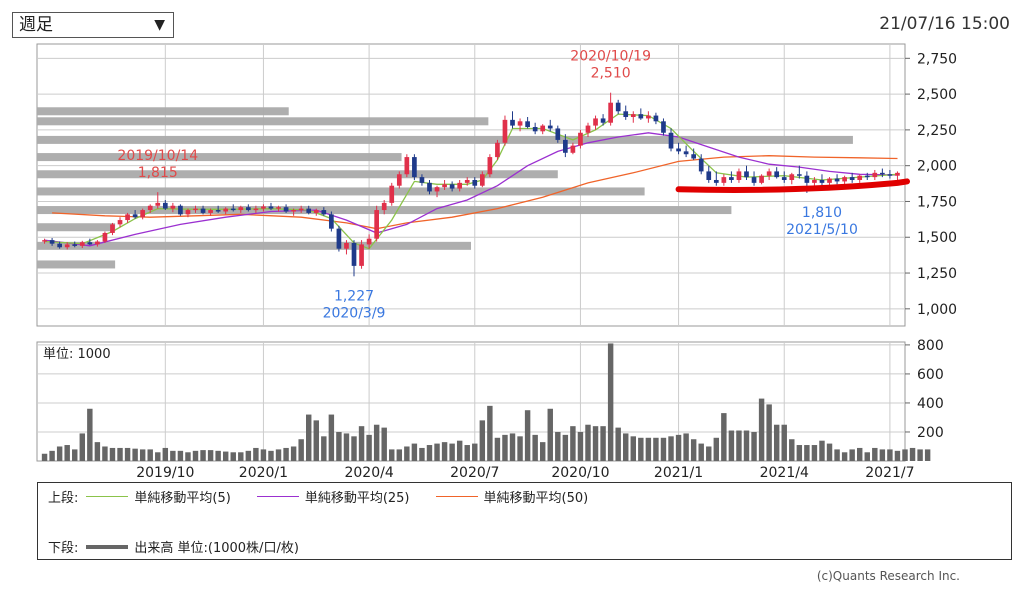 The image size is (1015, 592). I want to click on price-y-tick-label: 2,000, so click(937, 167).